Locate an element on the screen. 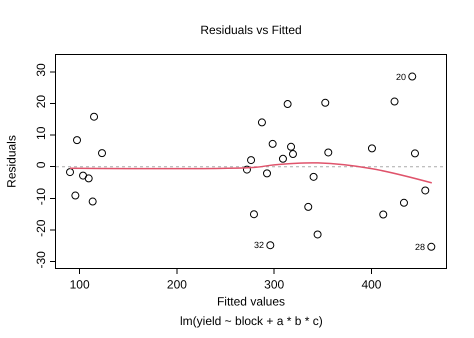 This screenshot has height=338, width=474. annotation: 20 is located at coordinates (401, 77).